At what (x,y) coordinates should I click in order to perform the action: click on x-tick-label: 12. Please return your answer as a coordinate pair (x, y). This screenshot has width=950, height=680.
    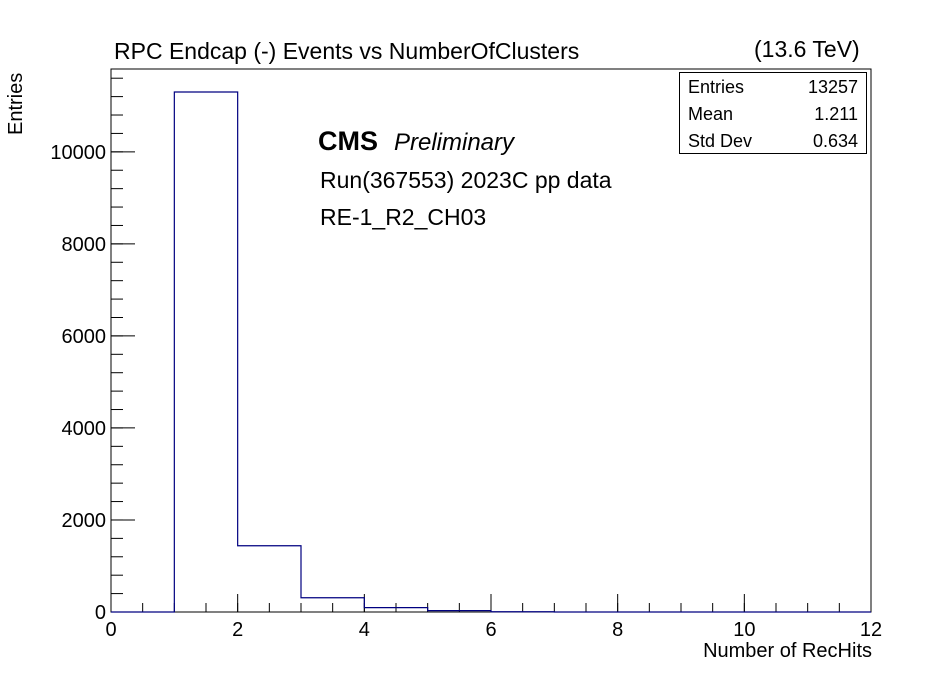
    Looking at the image, I should click on (871, 630).